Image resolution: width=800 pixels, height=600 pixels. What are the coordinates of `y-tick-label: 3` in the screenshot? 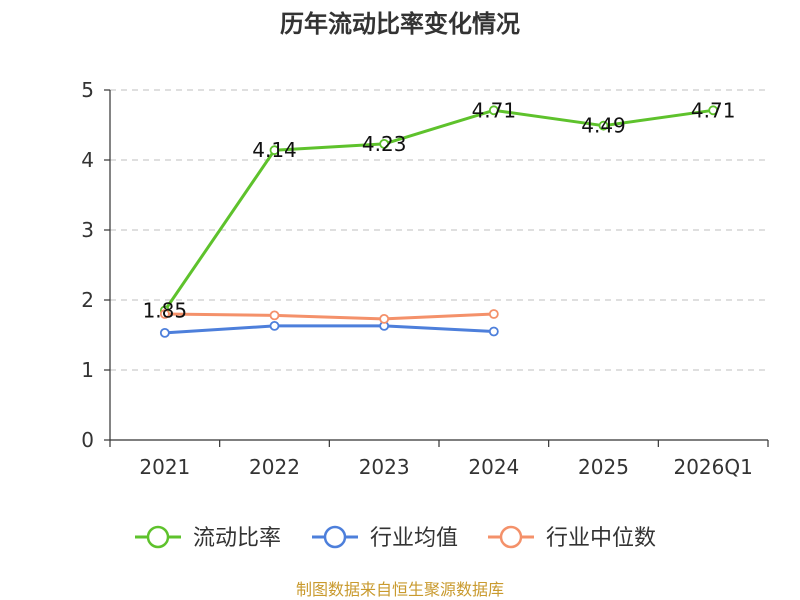 It's located at (87, 230).